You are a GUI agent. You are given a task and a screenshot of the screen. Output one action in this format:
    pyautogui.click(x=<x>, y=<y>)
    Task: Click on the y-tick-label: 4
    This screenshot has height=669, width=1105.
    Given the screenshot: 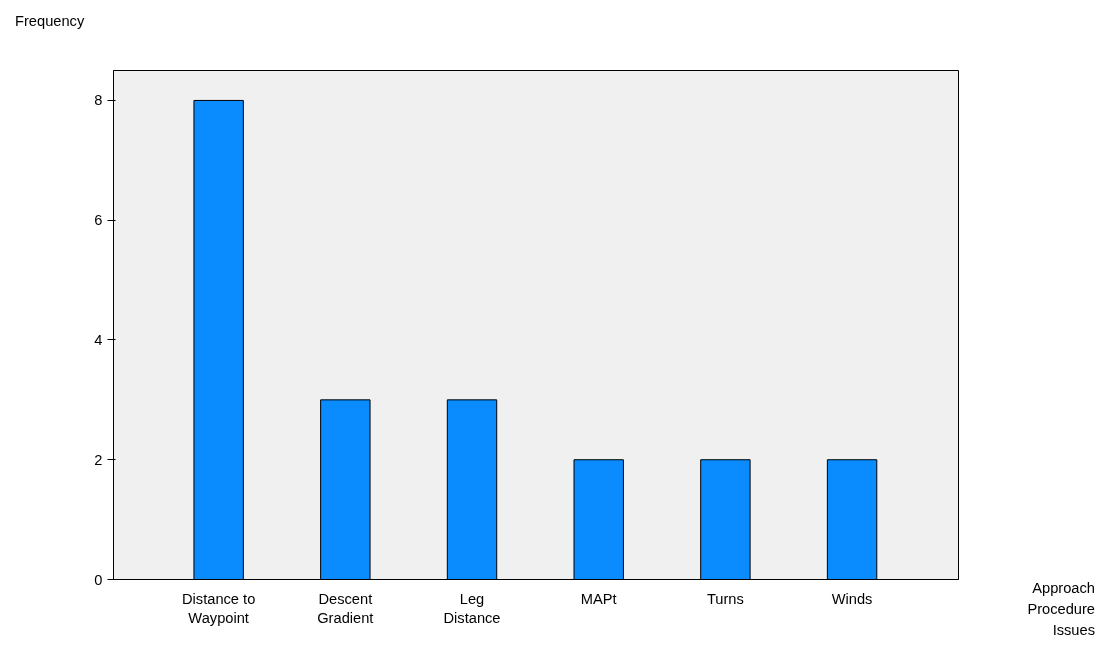 What is the action you would take?
    pyautogui.click(x=98, y=339)
    